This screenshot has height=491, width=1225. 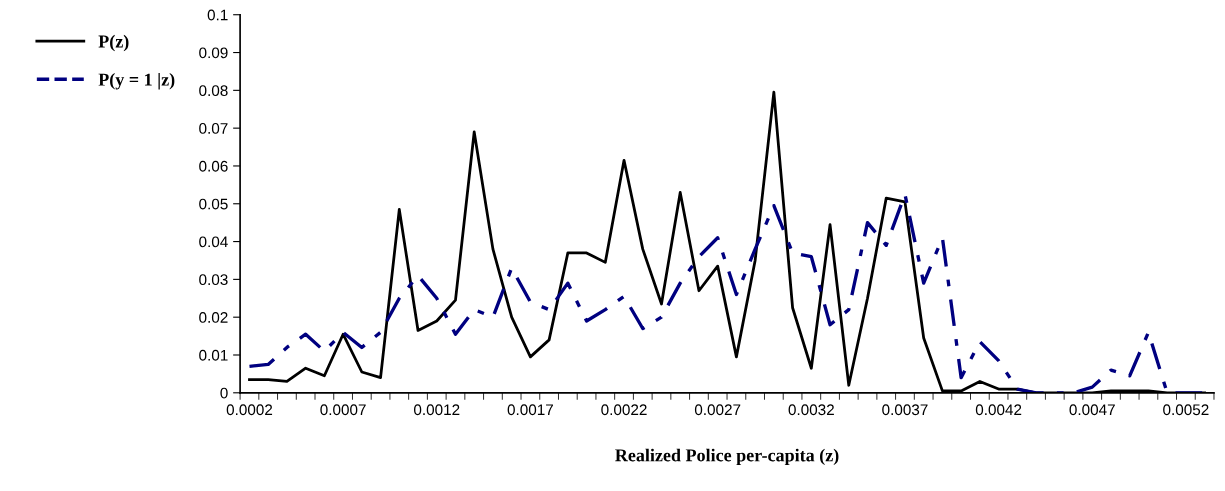 I want to click on y-tick-label: 0.08, so click(x=213, y=91).